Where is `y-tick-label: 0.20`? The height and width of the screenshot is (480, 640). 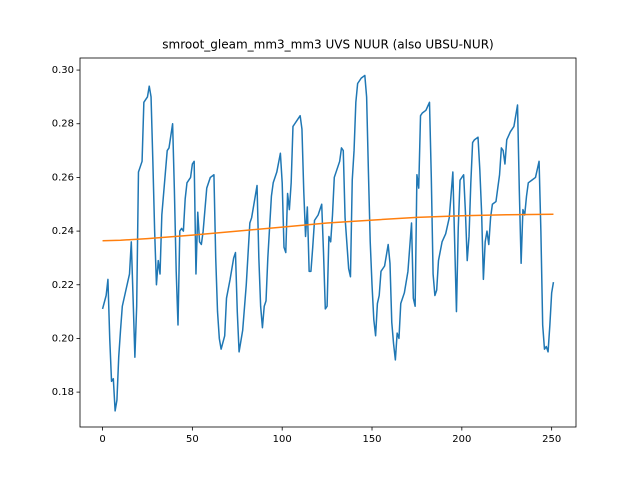 y-tick-label: 0.20 is located at coordinates (63, 338).